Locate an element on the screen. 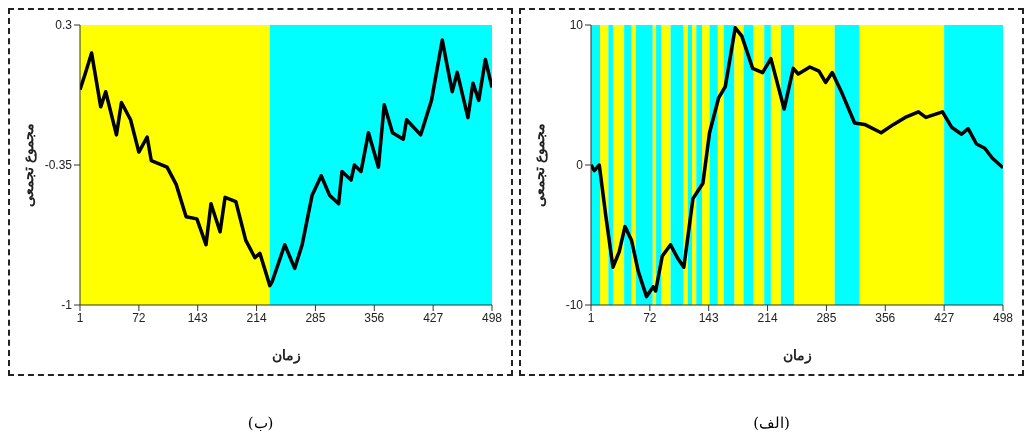 The image size is (1032, 448). y-tick-label: -1 is located at coordinates (67, 305).